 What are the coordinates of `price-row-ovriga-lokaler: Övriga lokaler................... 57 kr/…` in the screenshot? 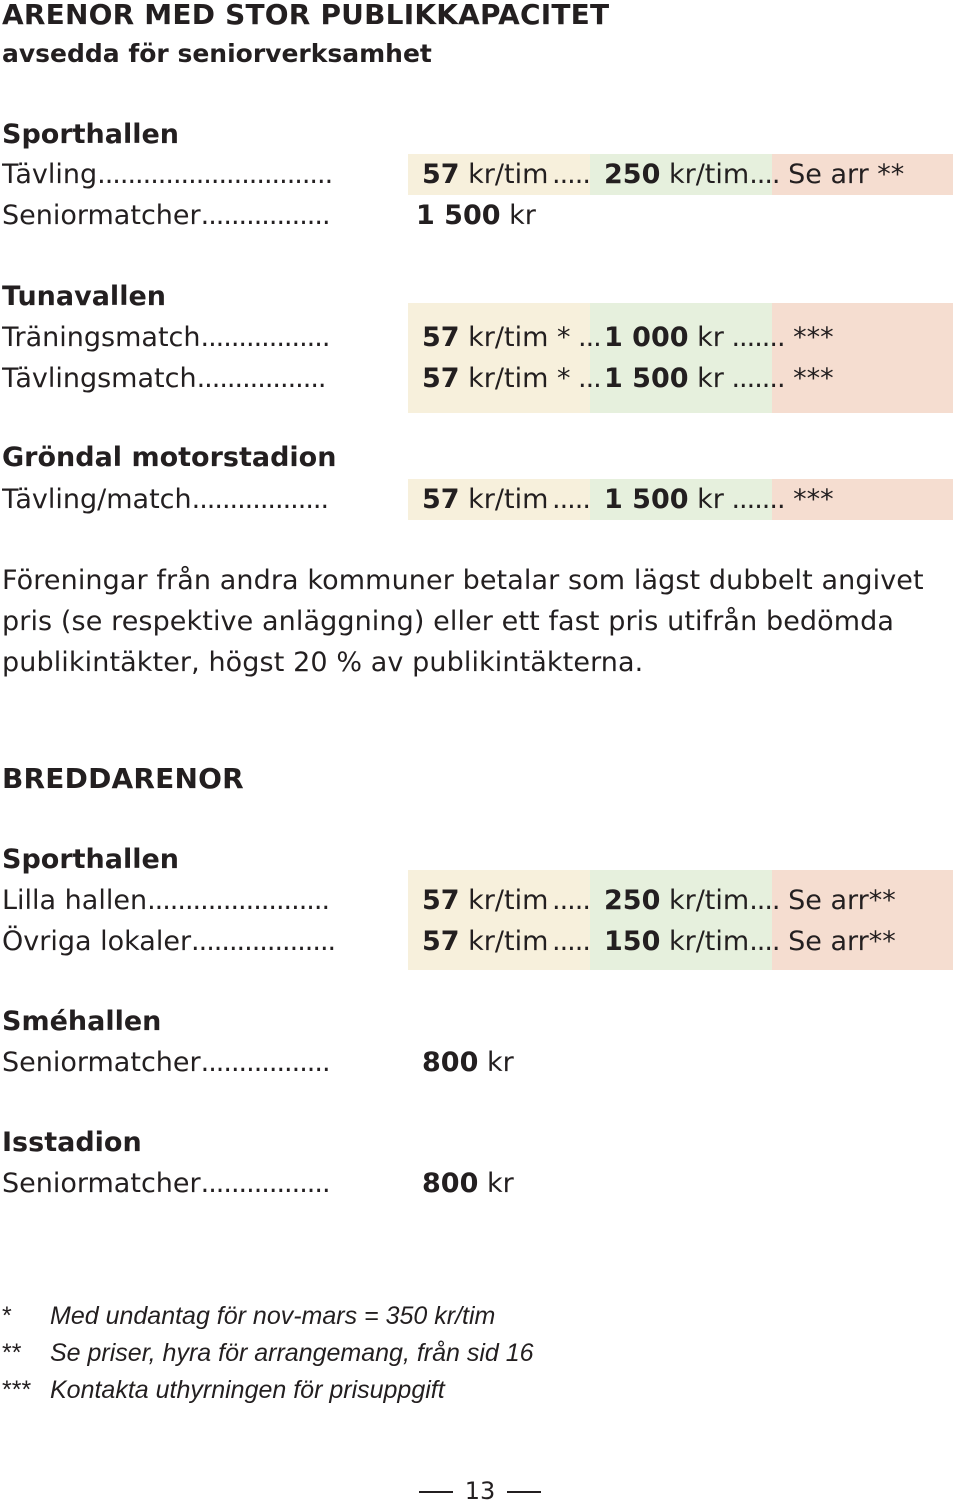 It's located at (480, 941).